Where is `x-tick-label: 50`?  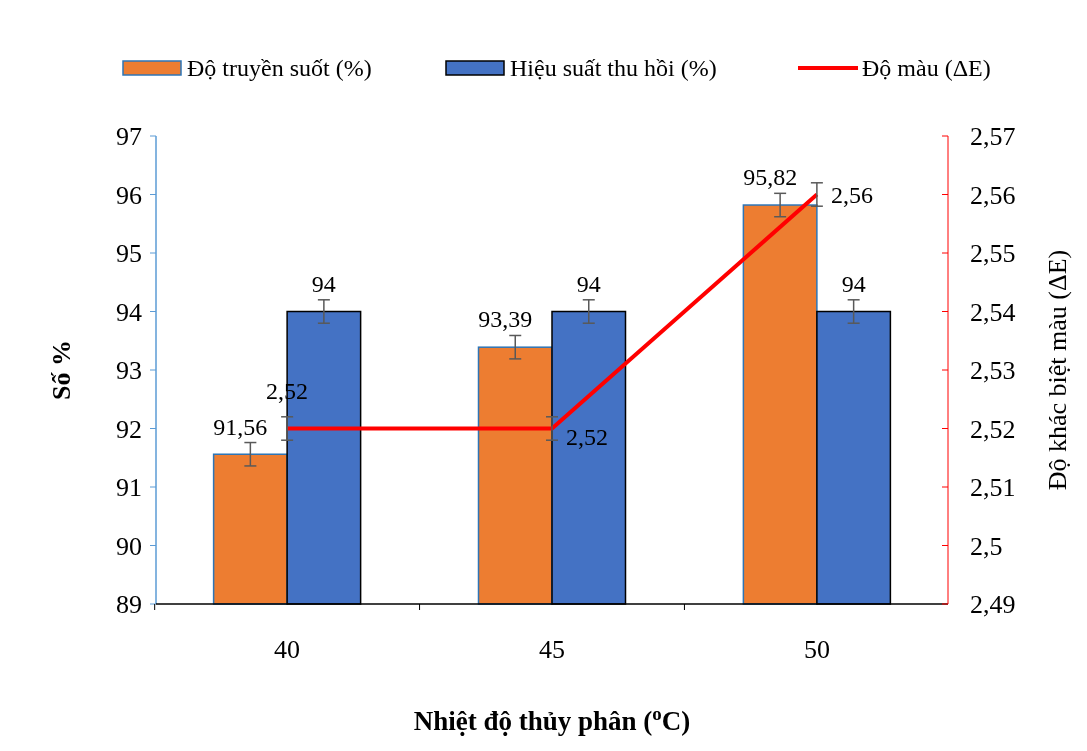
x-tick-label: 50 is located at coordinates (816, 649).